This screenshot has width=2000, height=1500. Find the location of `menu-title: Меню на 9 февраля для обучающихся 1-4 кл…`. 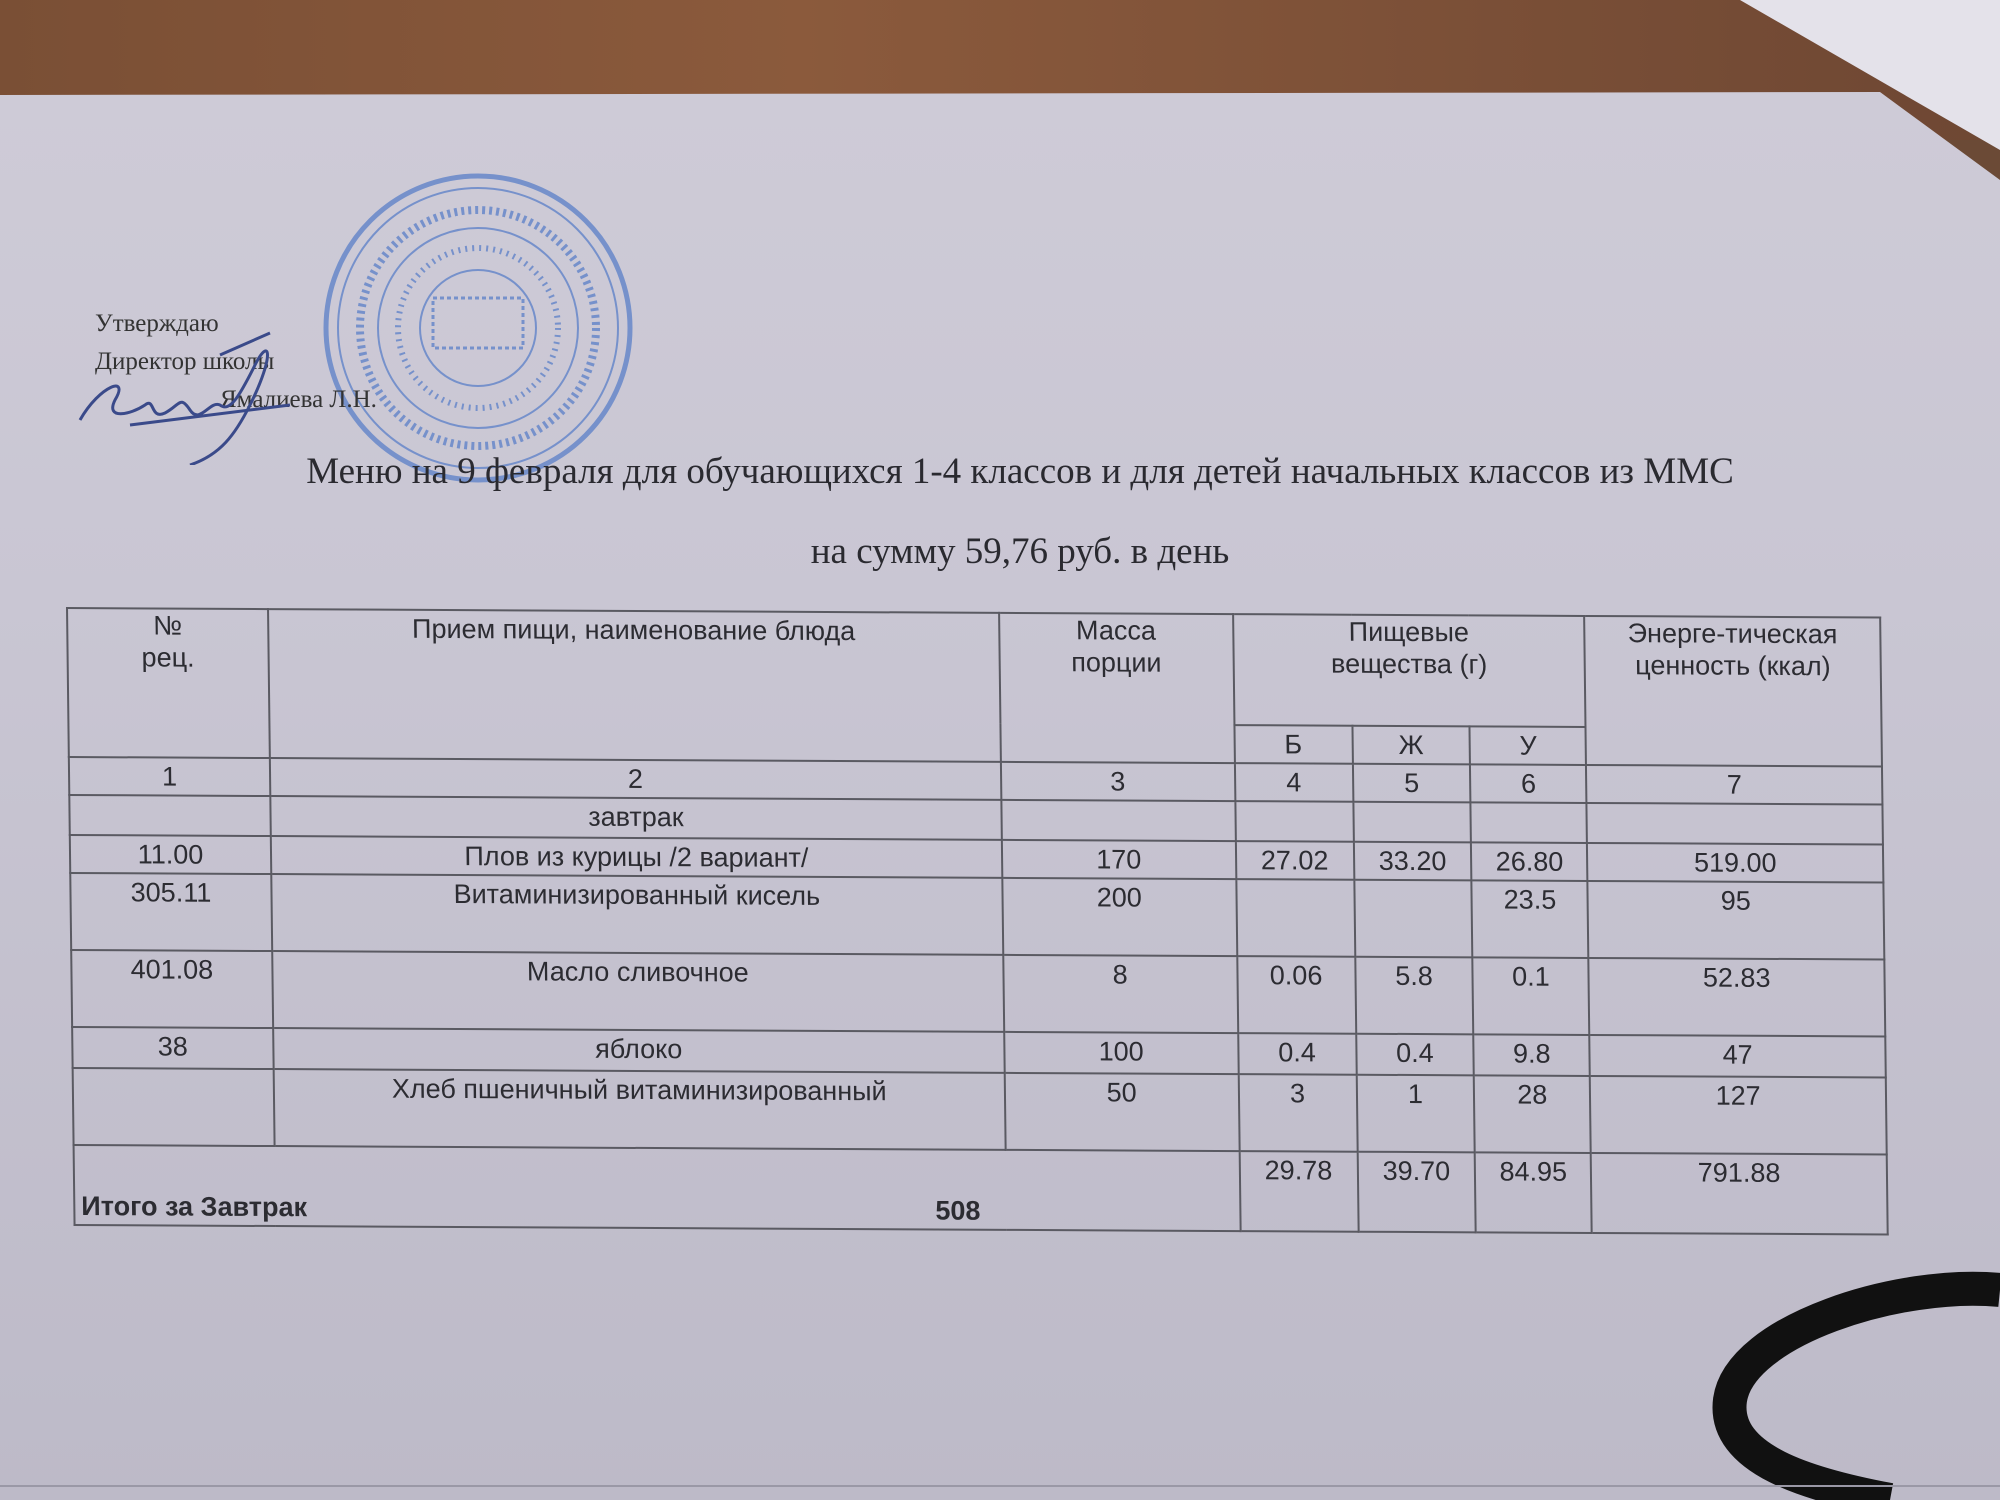

menu-title: Меню на 9 февраля для обучающихся 1-4 кл… is located at coordinates (1020, 471).